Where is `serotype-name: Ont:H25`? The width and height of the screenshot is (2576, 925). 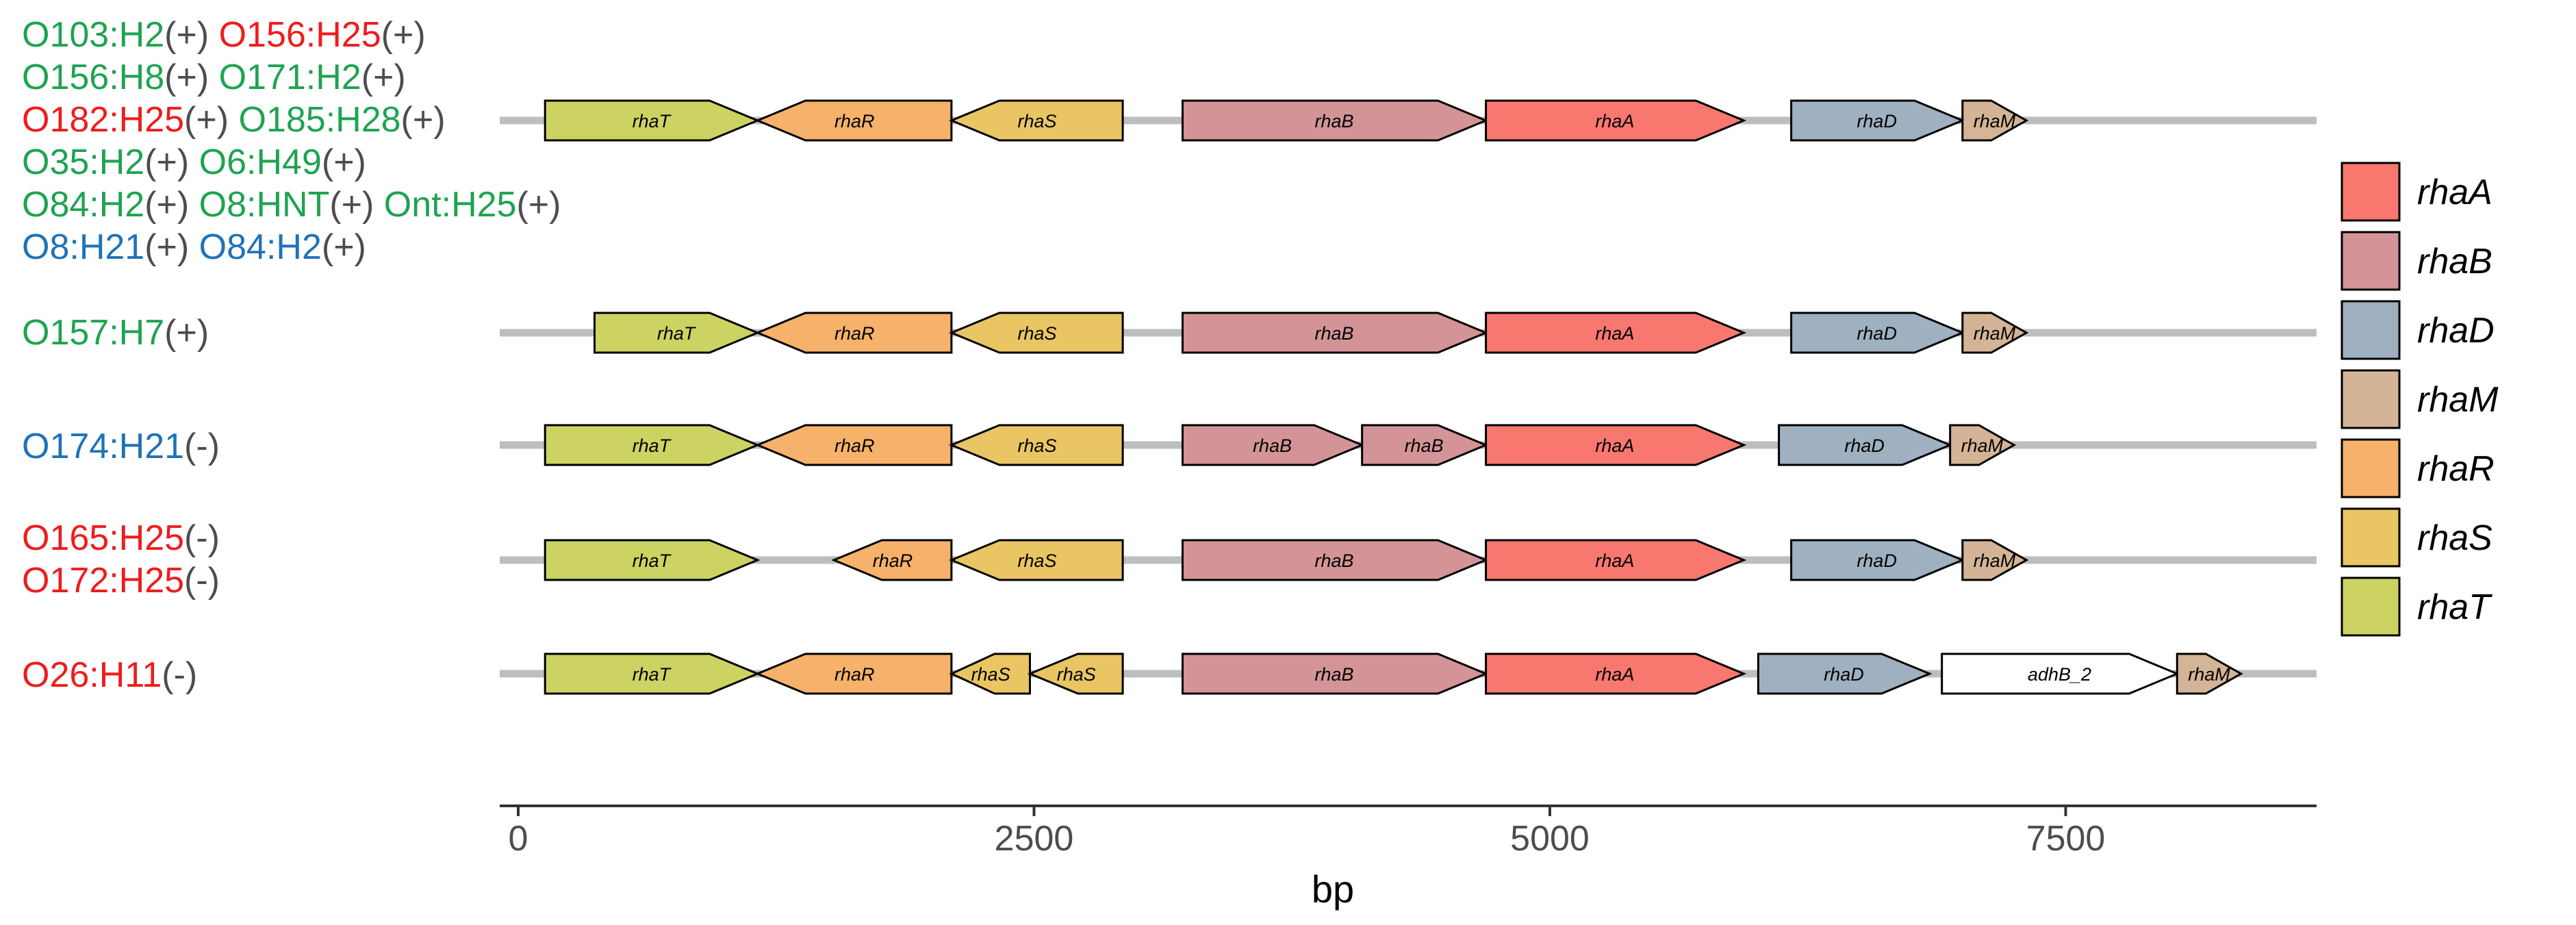
serotype-name: Ont:H25 is located at coordinates (445, 205).